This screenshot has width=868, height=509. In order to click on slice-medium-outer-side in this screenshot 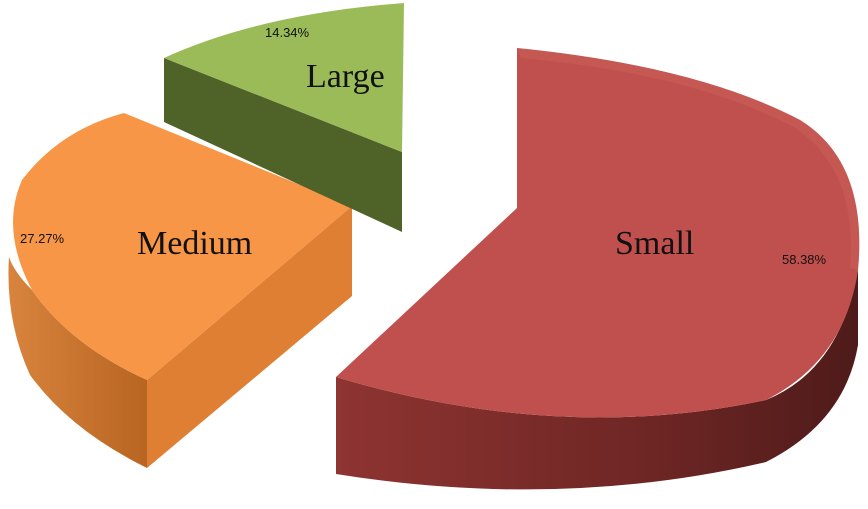, I will do `click(78, 362)`.